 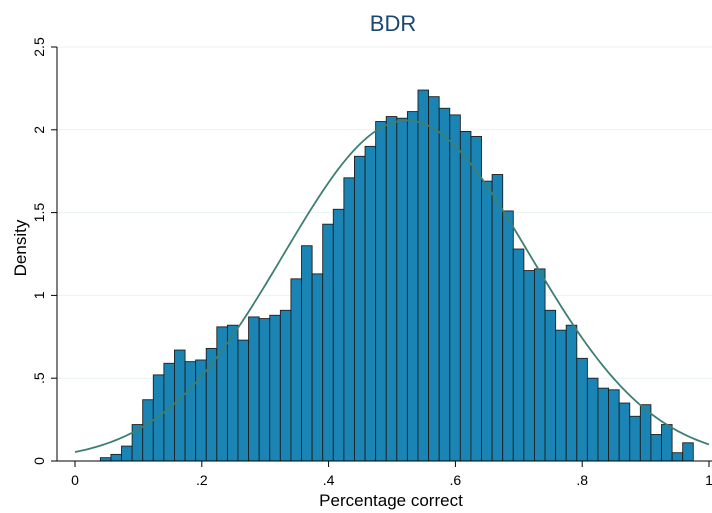 What do you see at coordinates (391, 500) in the screenshot?
I see `x-axis-label: Percentage correct` at bounding box center [391, 500].